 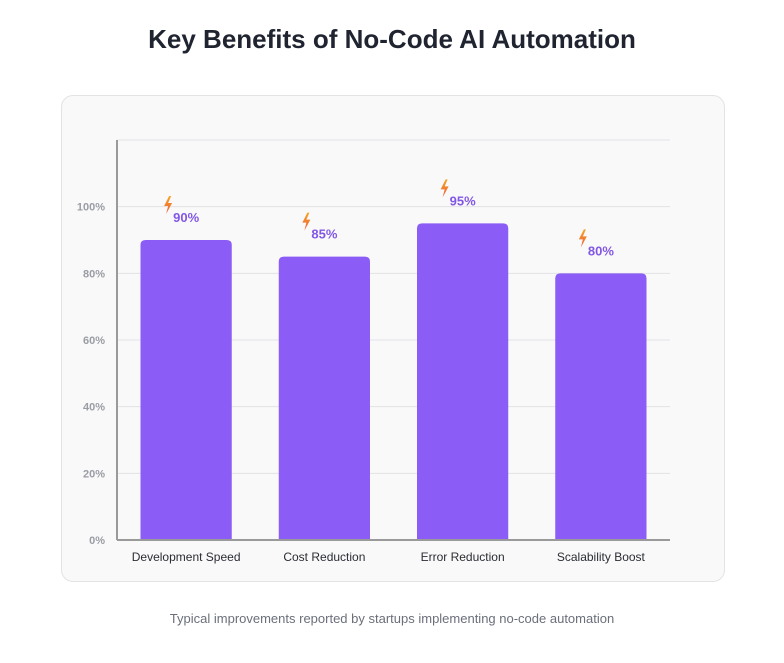 What do you see at coordinates (186, 217) in the screenshot?
I see `data-label: 90%` at bounding box center [186, 217].